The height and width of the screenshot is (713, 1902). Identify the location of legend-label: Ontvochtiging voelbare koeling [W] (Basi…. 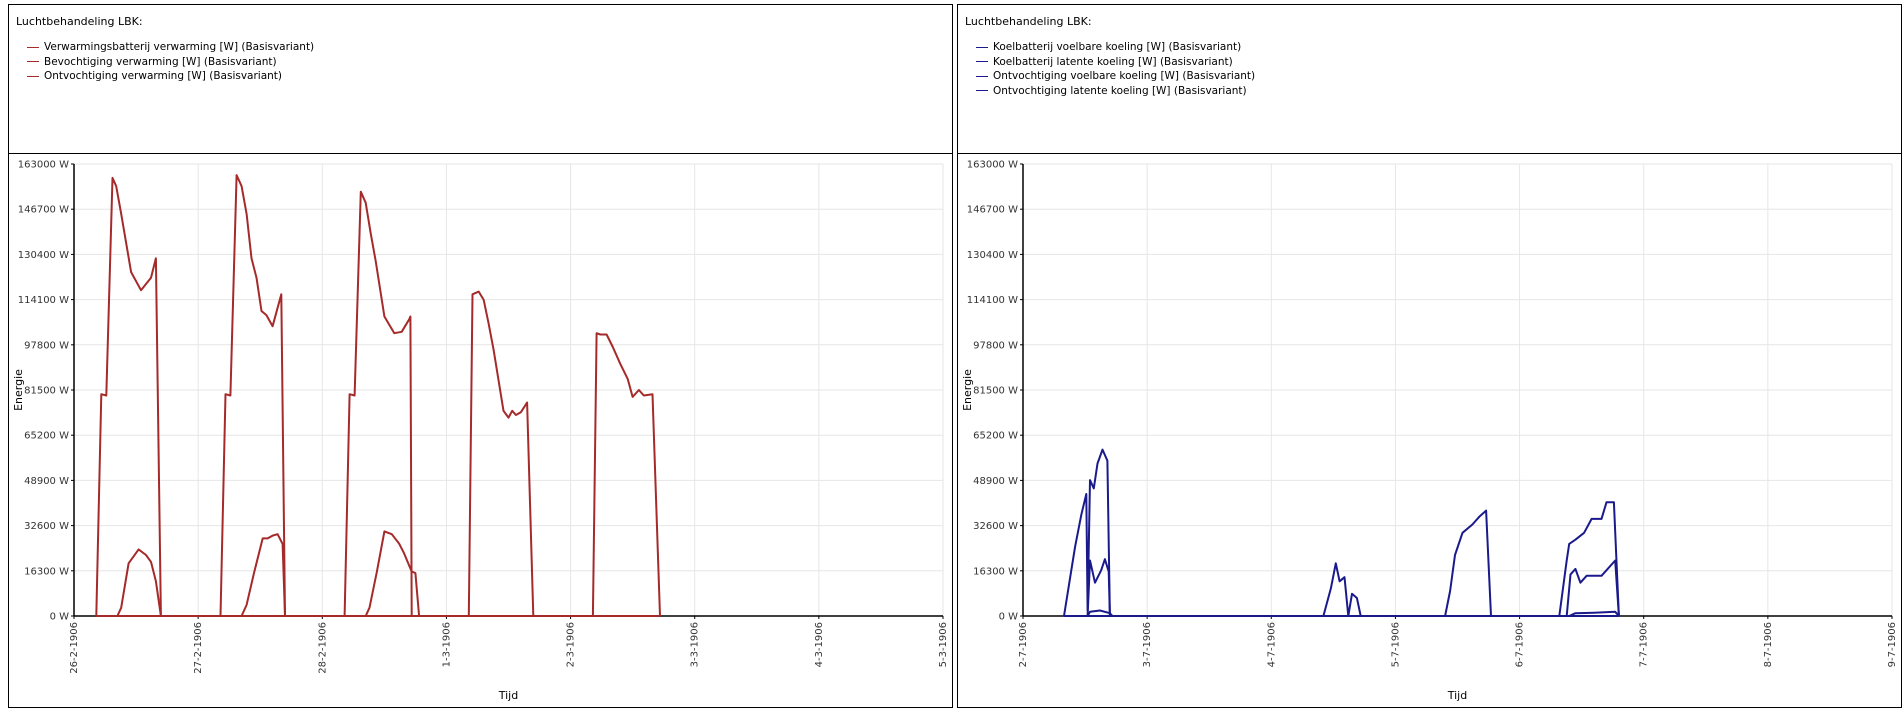
(1124, 76).